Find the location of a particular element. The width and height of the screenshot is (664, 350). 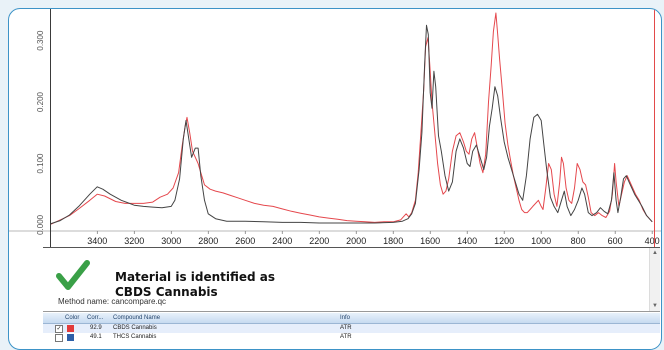

x-tick-label: 1800 is located at coordinates (393, 241).